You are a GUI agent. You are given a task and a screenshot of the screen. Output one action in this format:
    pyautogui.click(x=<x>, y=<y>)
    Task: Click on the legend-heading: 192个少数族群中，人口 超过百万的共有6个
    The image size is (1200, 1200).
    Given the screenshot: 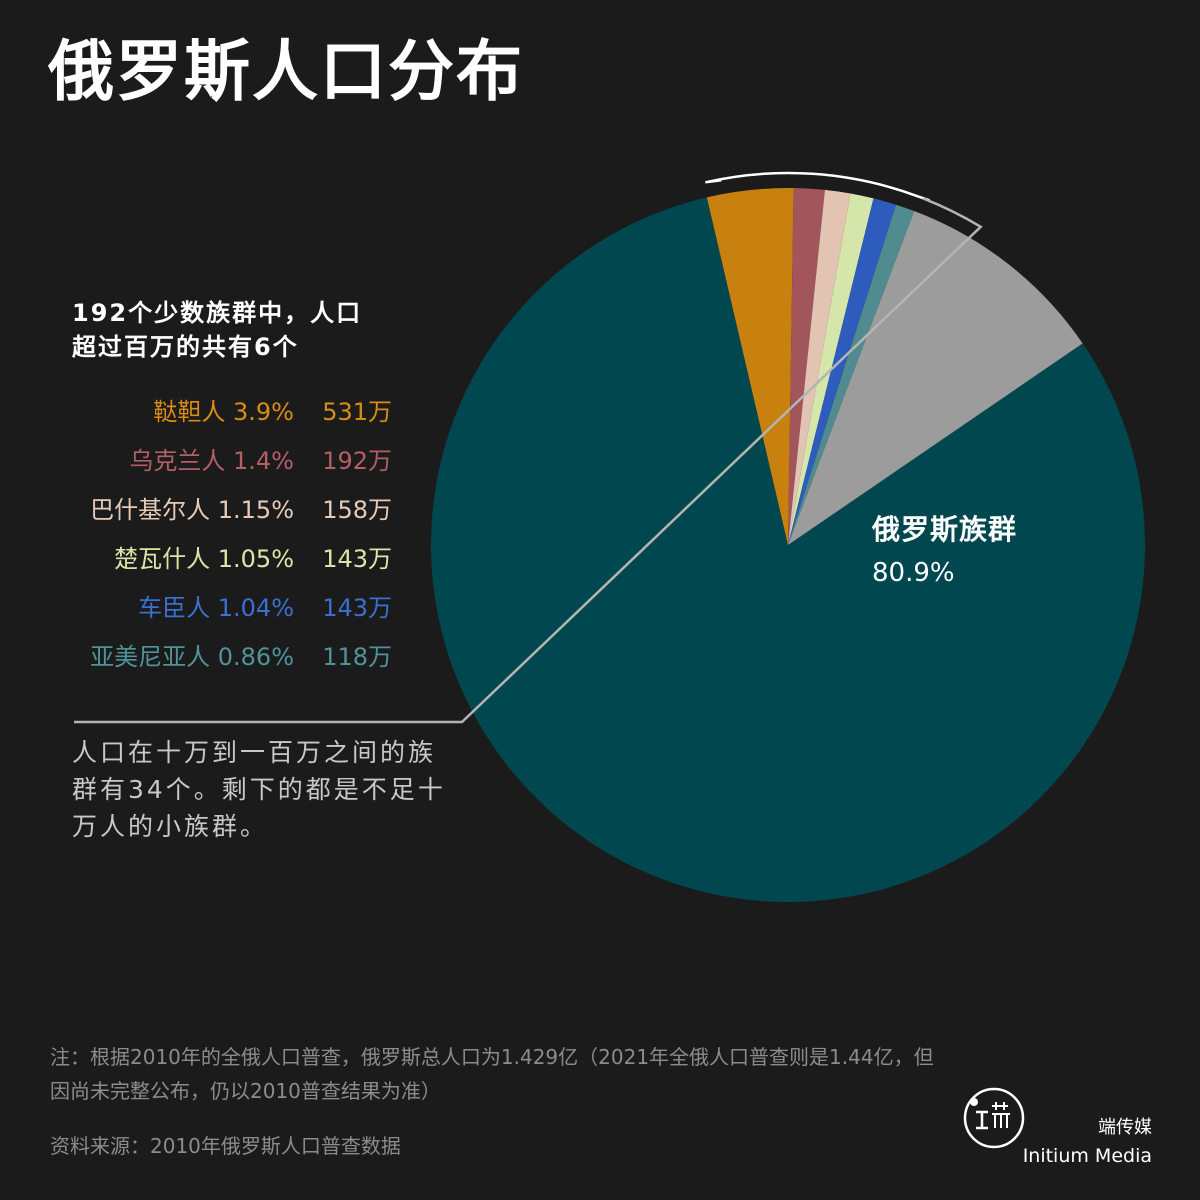 What is the action you would take?
    pyautogui.click(x=217, y=330)
    